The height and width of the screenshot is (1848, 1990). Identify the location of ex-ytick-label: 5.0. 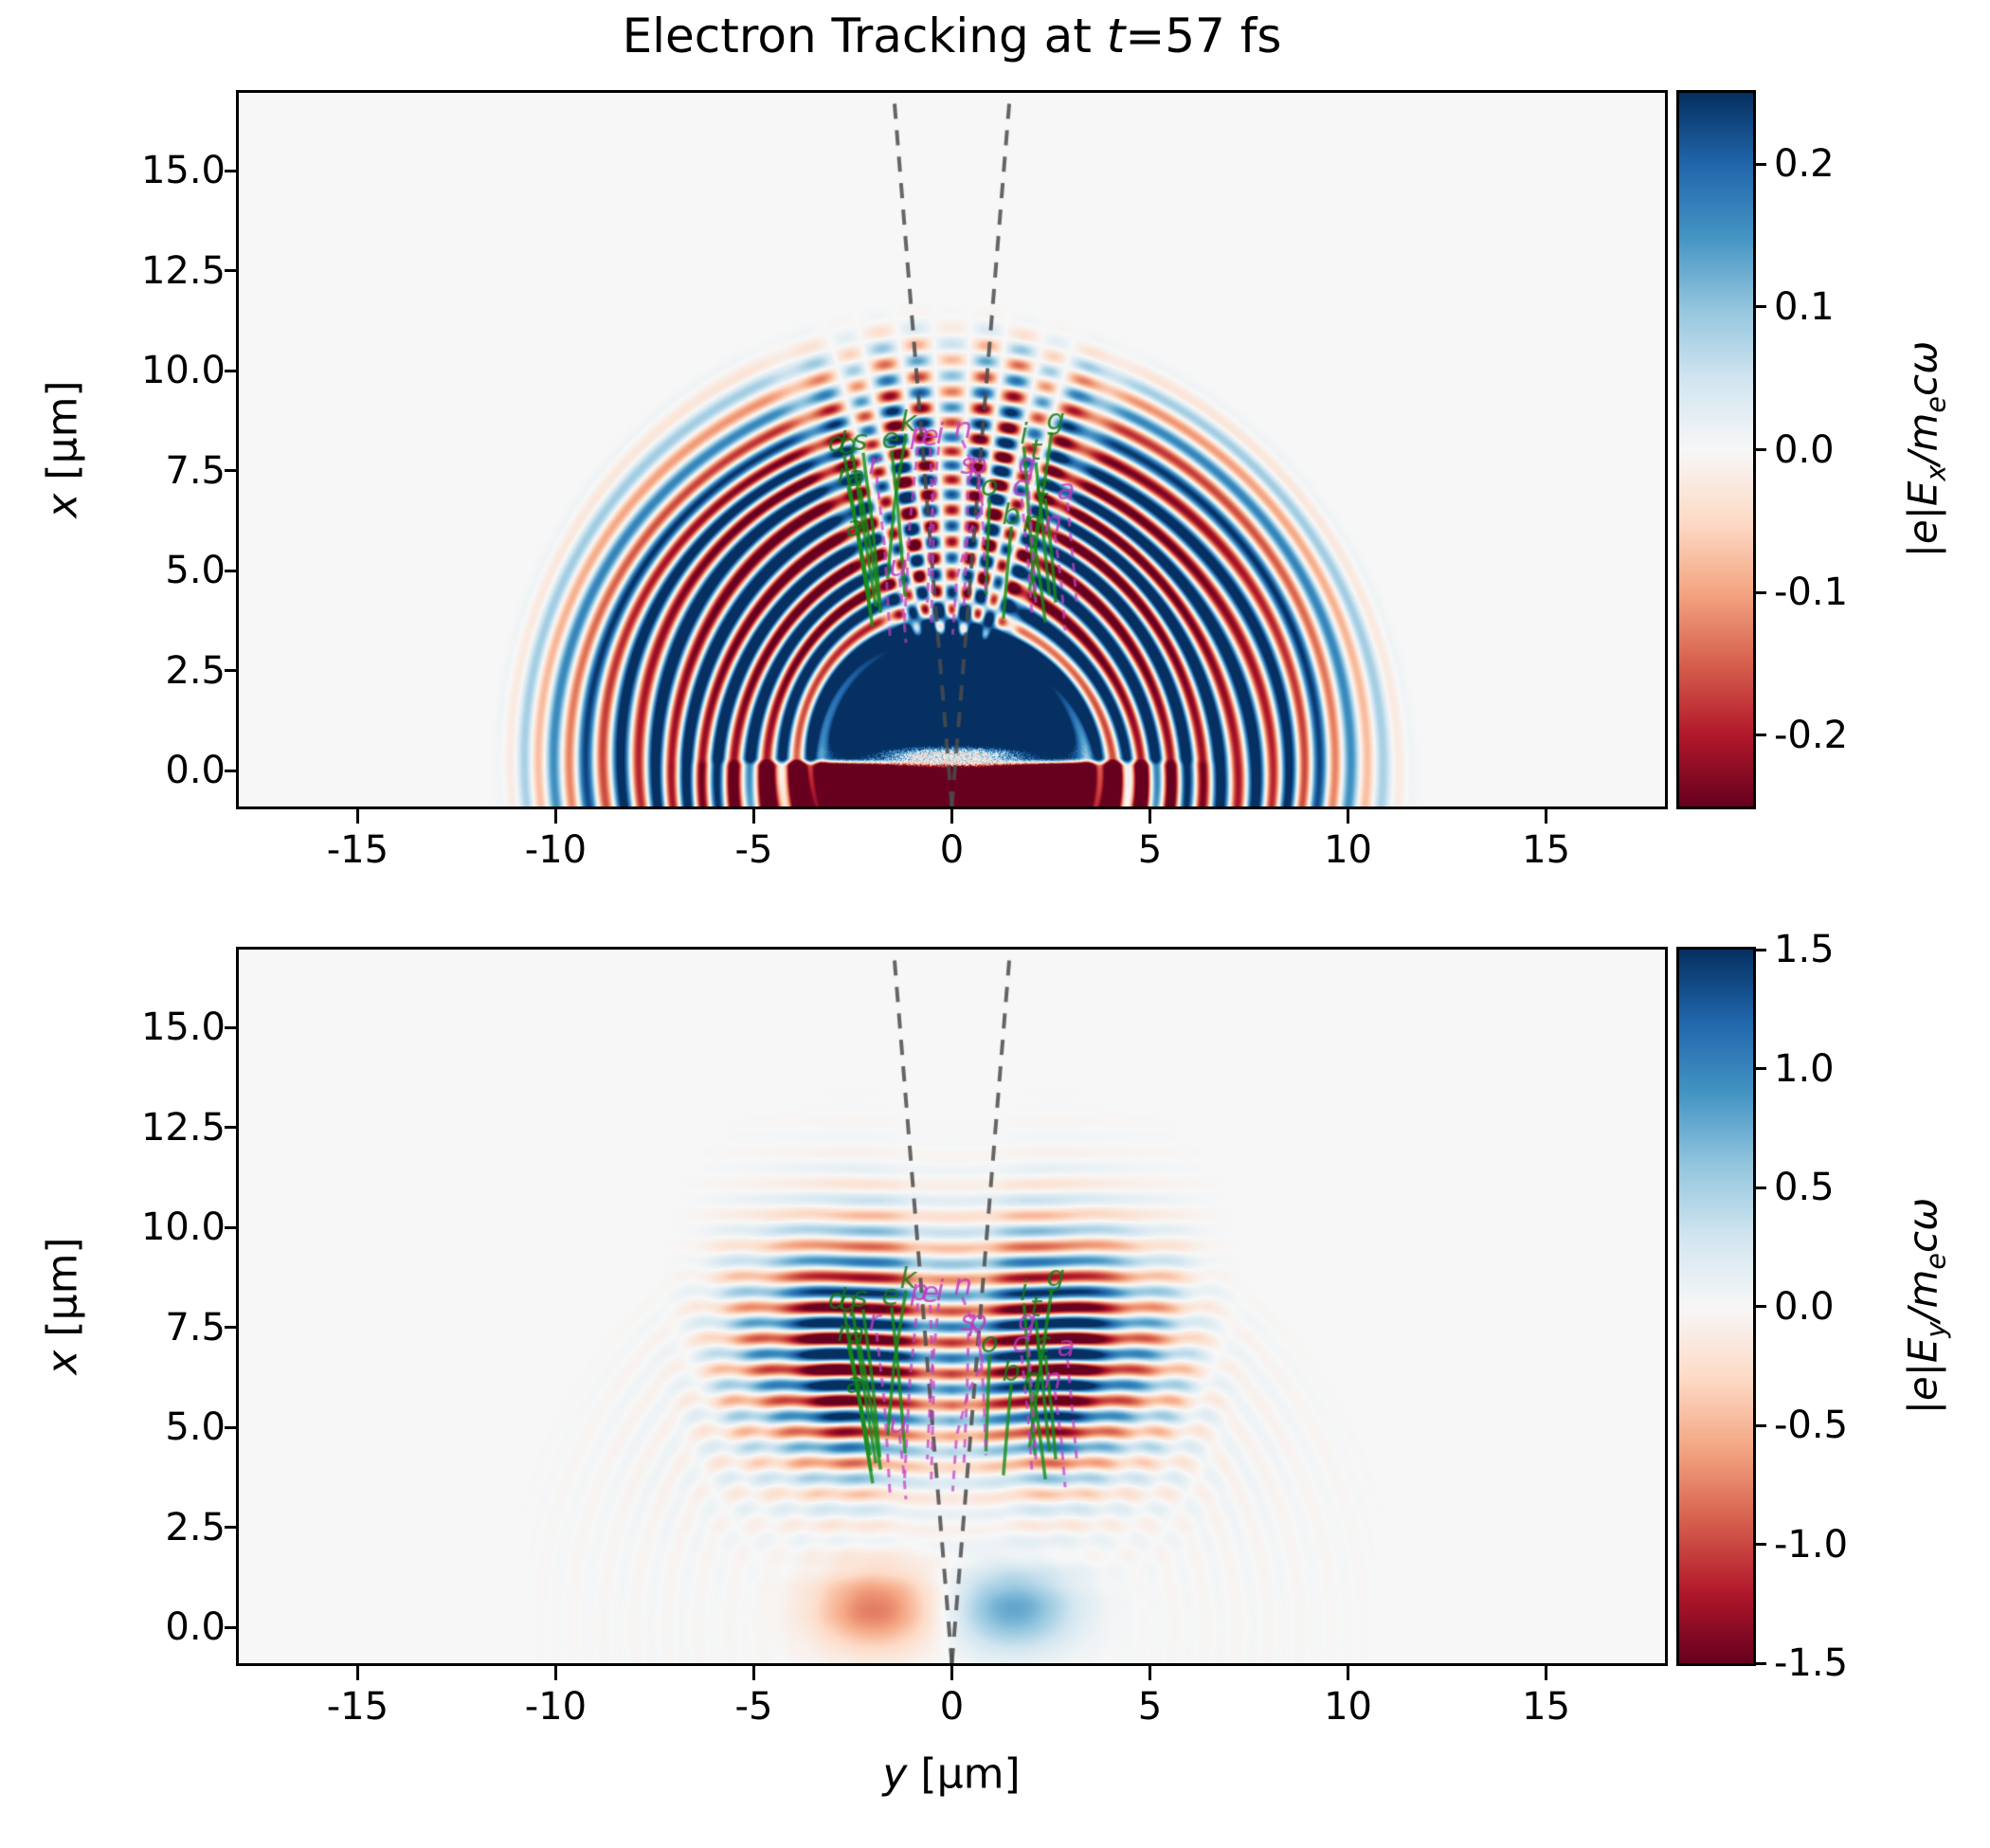
(195, 571).